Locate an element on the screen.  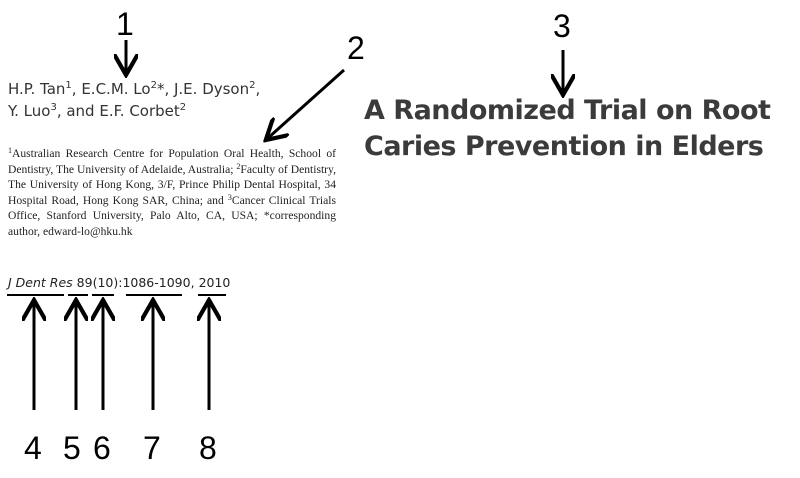
callout-number-4: 4 is located at coordinates (33, 448).